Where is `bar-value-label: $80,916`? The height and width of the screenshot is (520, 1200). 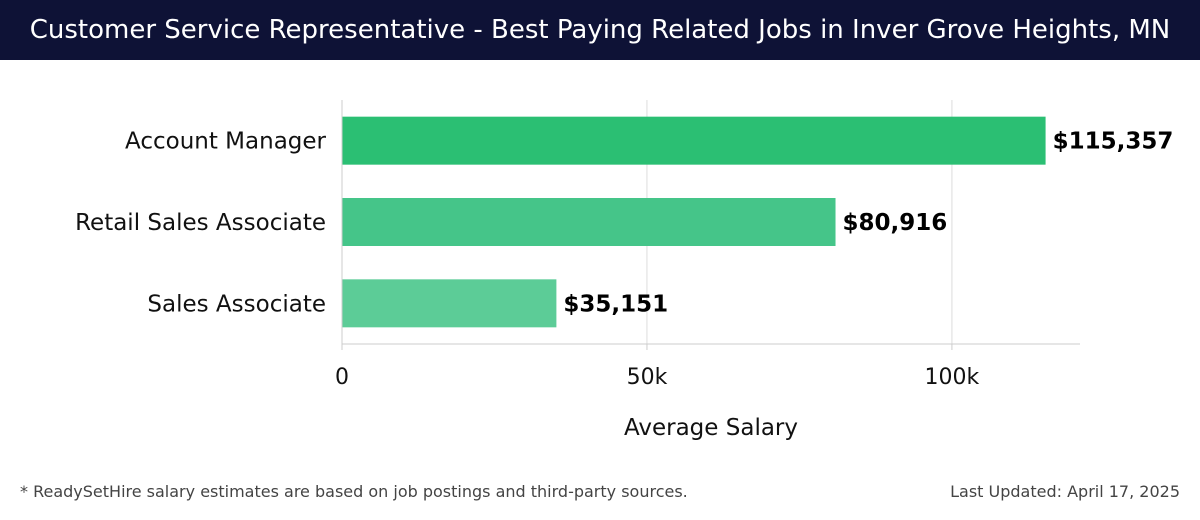
bar-value-label: $80,916 is located at coordinates (895, 223).